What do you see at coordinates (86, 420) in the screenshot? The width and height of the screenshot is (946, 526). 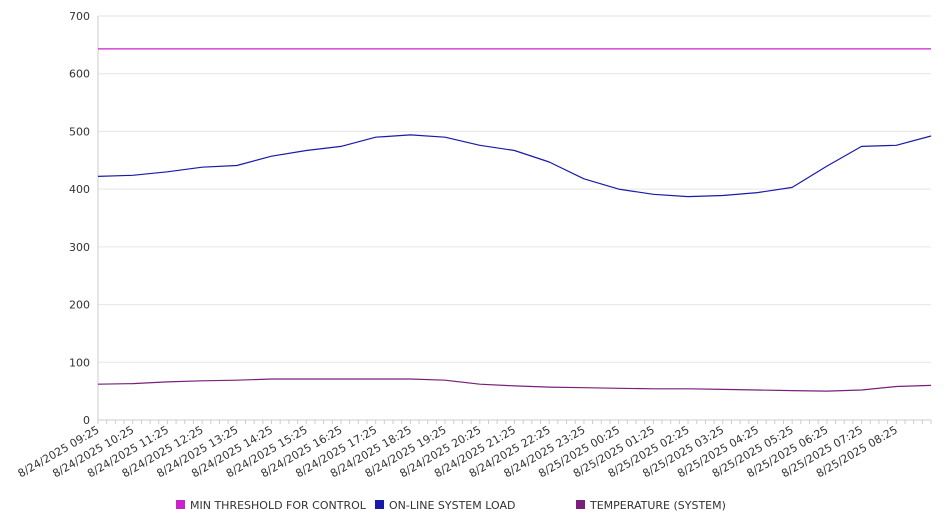 I see `y-tick-label: 0` at bounding box center [86, 420].